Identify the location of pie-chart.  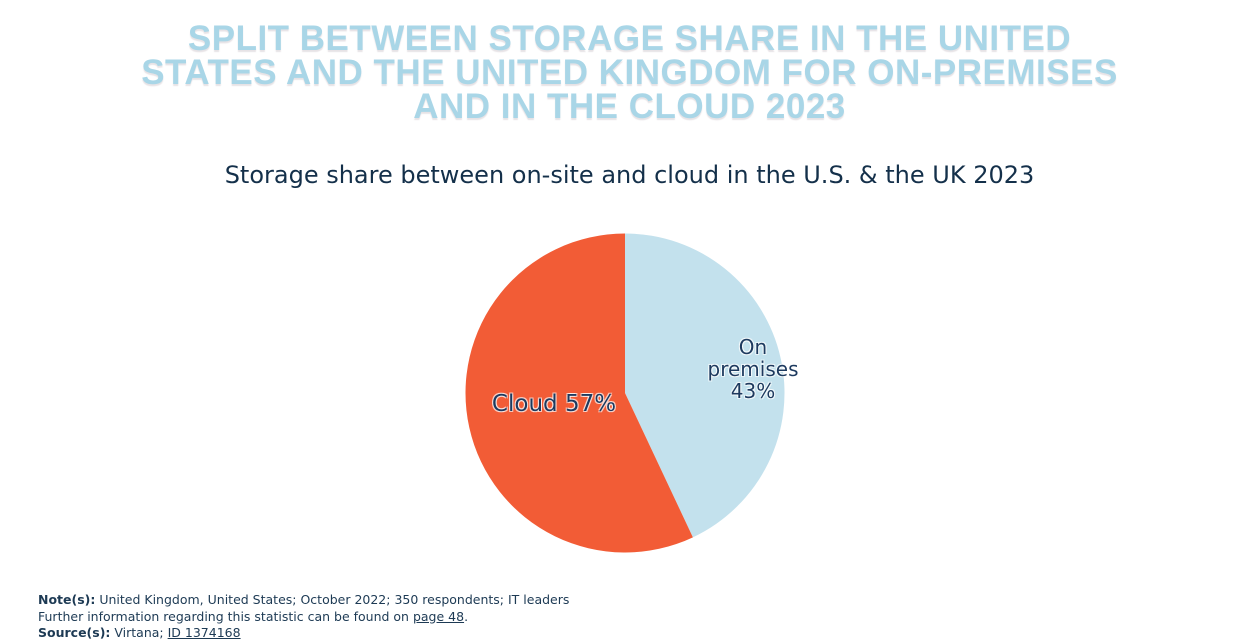
(625, 393).